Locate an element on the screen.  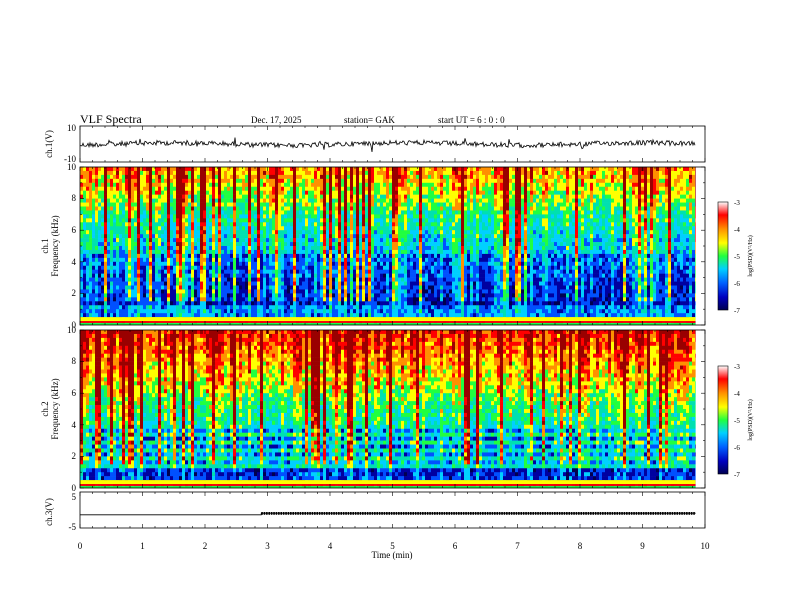
start-time-label: start UT = 6 : 0 : 0 is located at coordinates (471, 120).